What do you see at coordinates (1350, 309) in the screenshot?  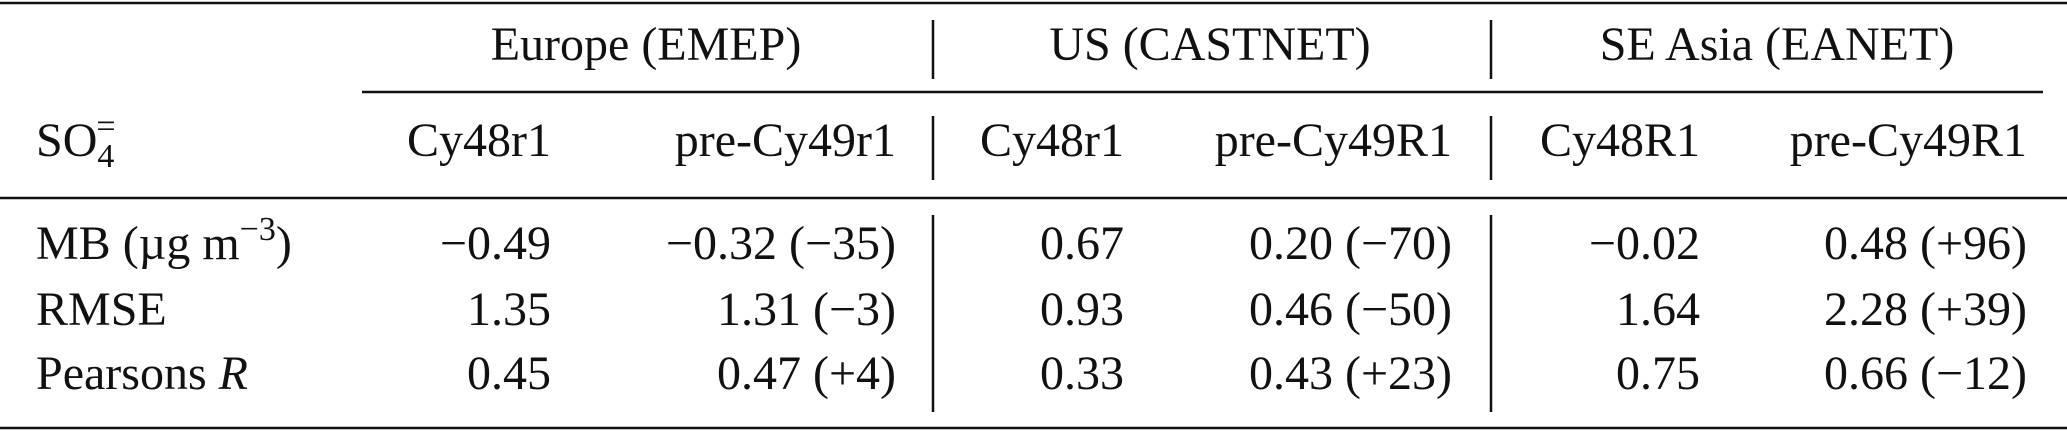 I see `cell: 0.46 (−50)` at bounding box center [1350, 309].